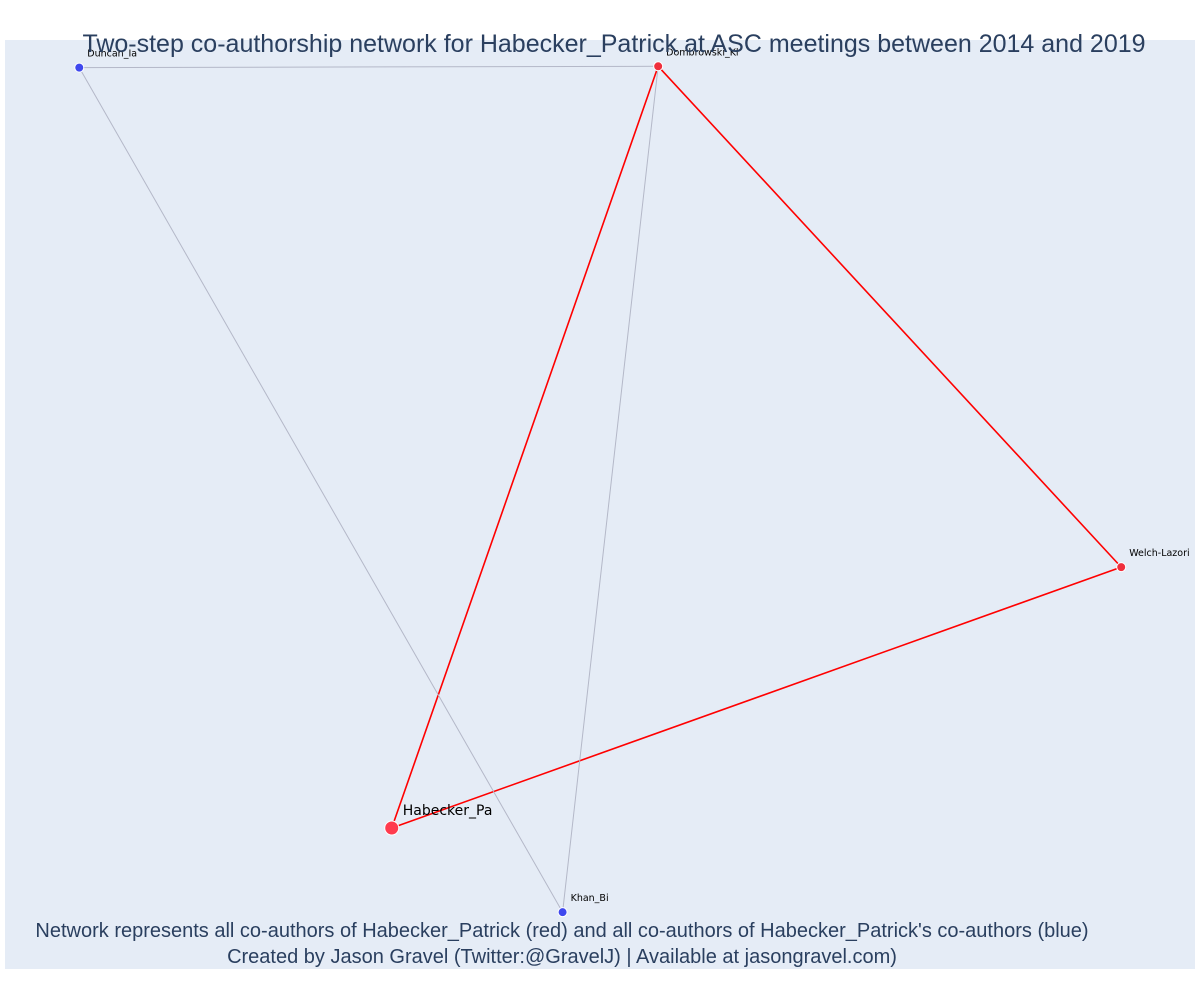 The height and width of the screenshot is (1000, 1200). What do you see at coordinates (1159, 553) in the screenshot?
I see `node-label-Welch-Lazoritz: Welch-Lazori` at bounding box center [1159, 553].